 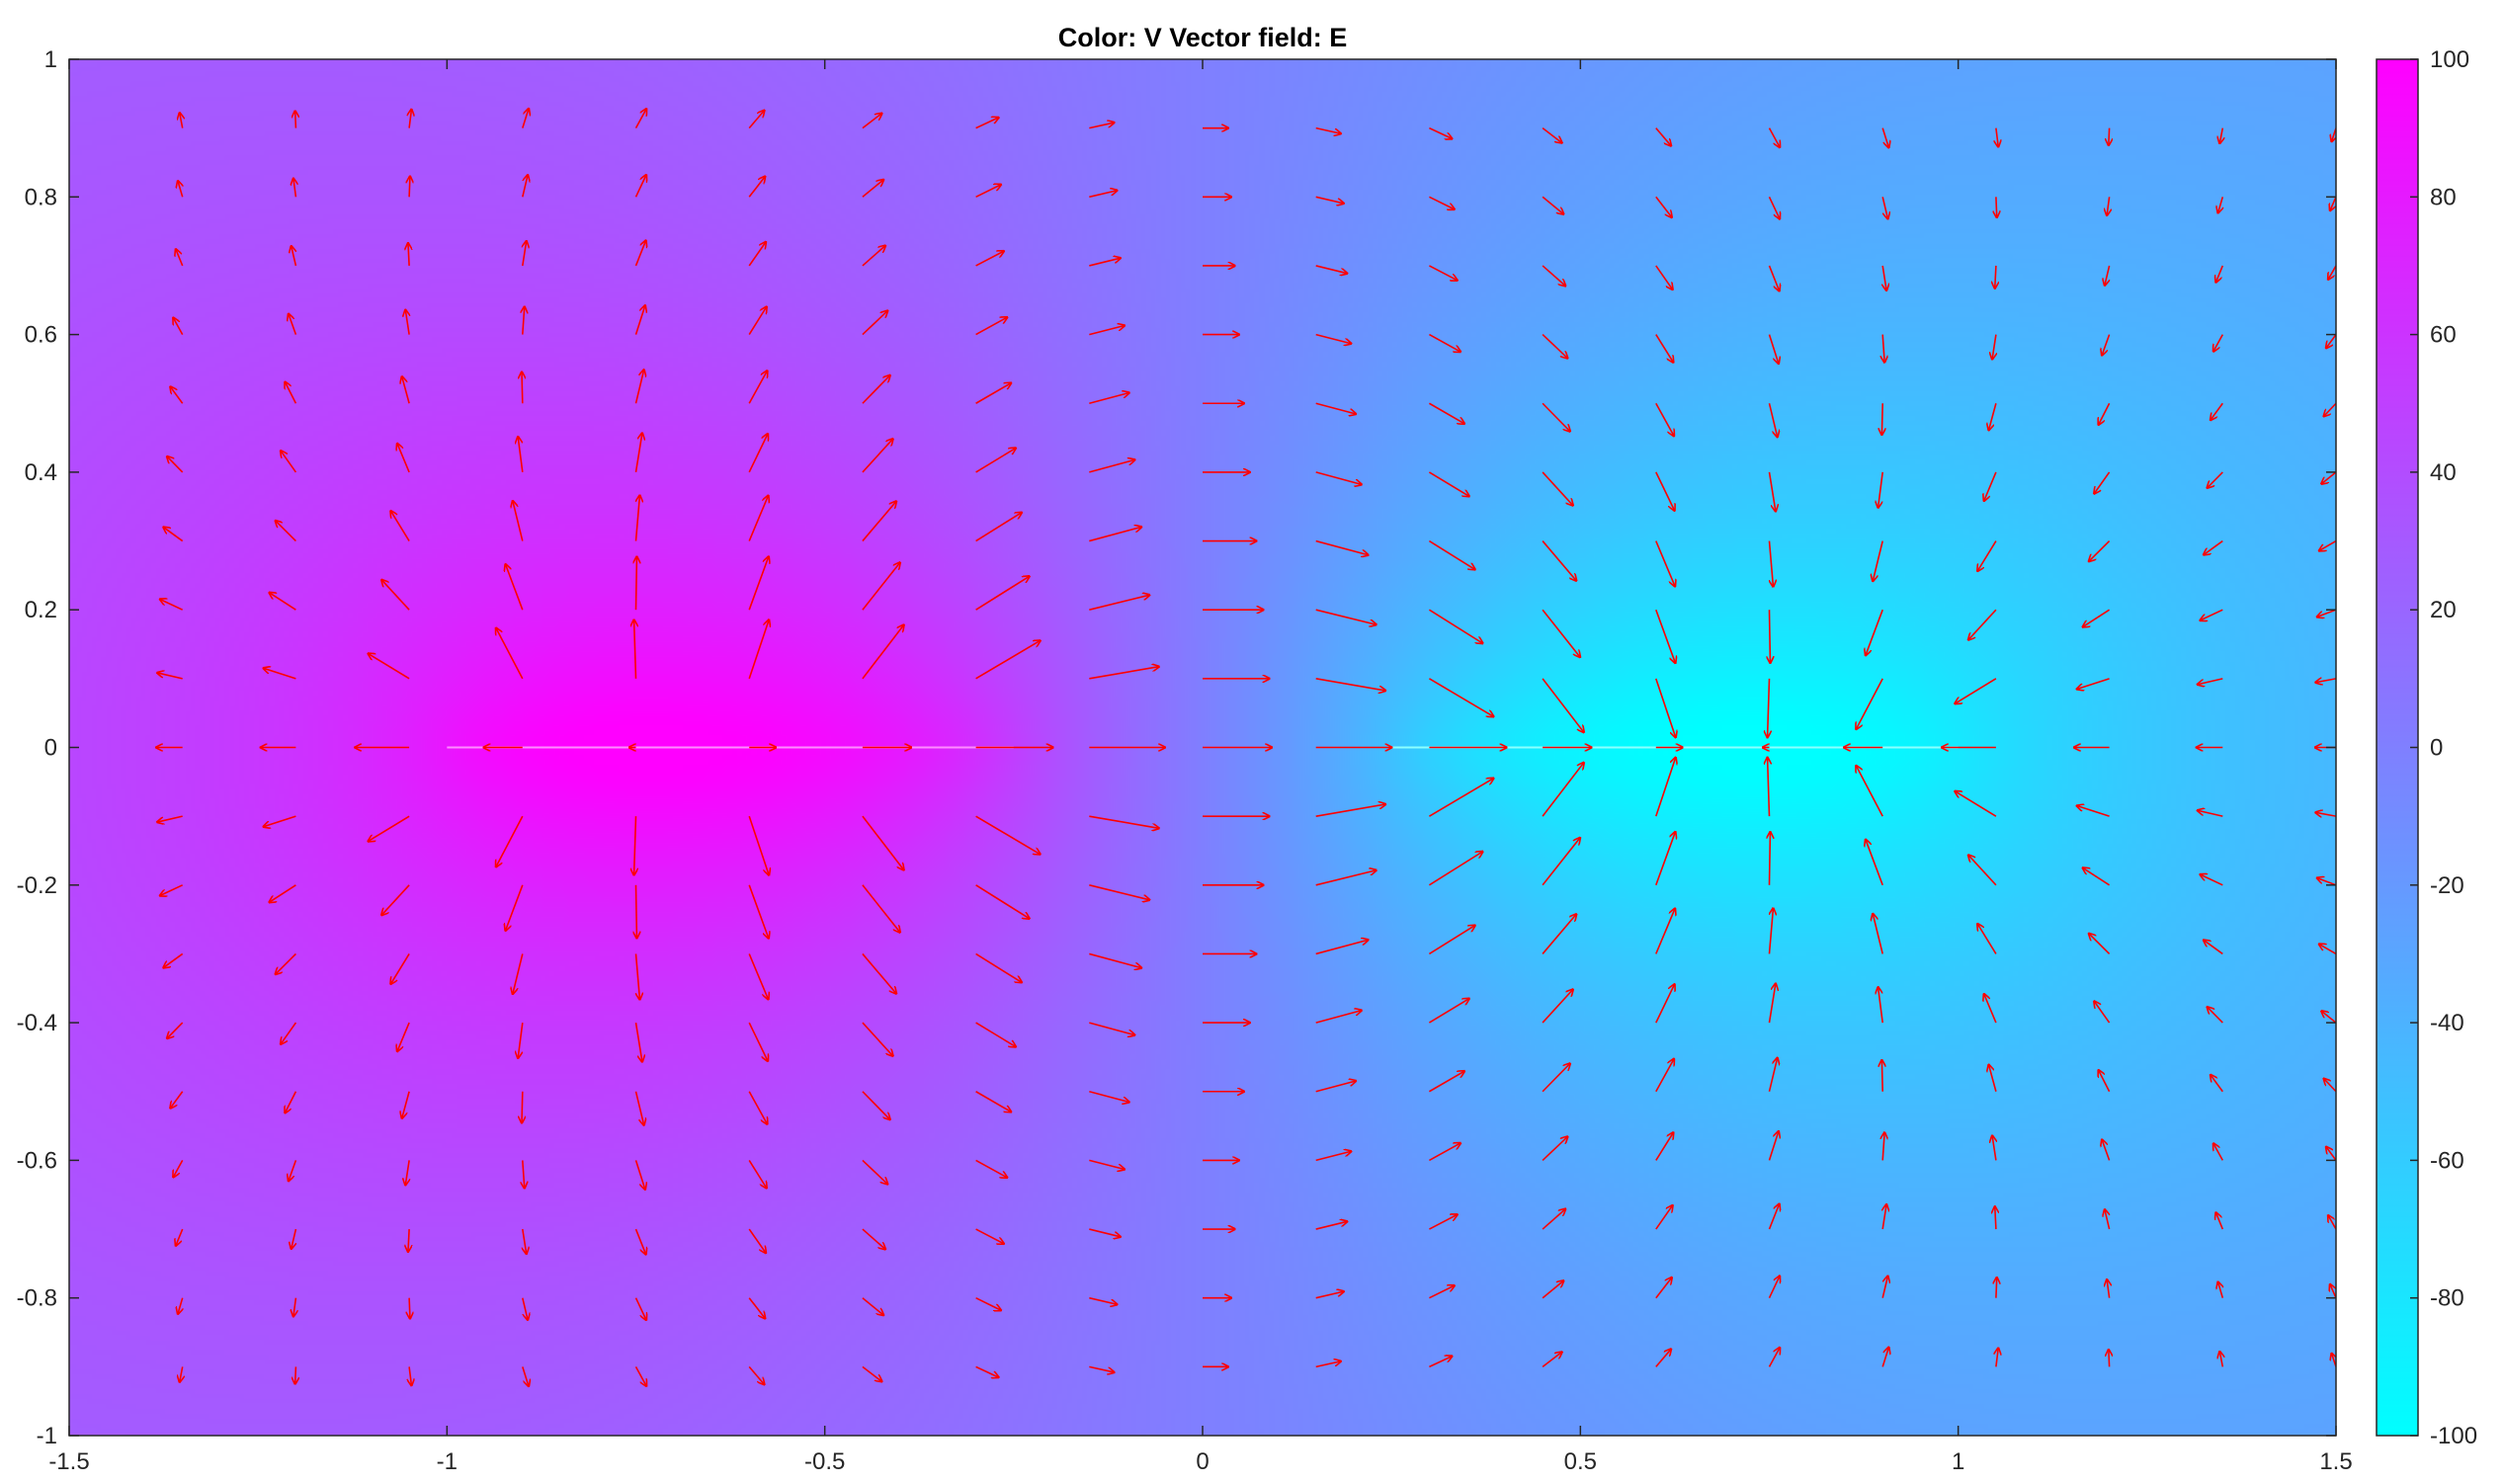 I want to click on y-tick-label: 1, so click(x=51, y=59).